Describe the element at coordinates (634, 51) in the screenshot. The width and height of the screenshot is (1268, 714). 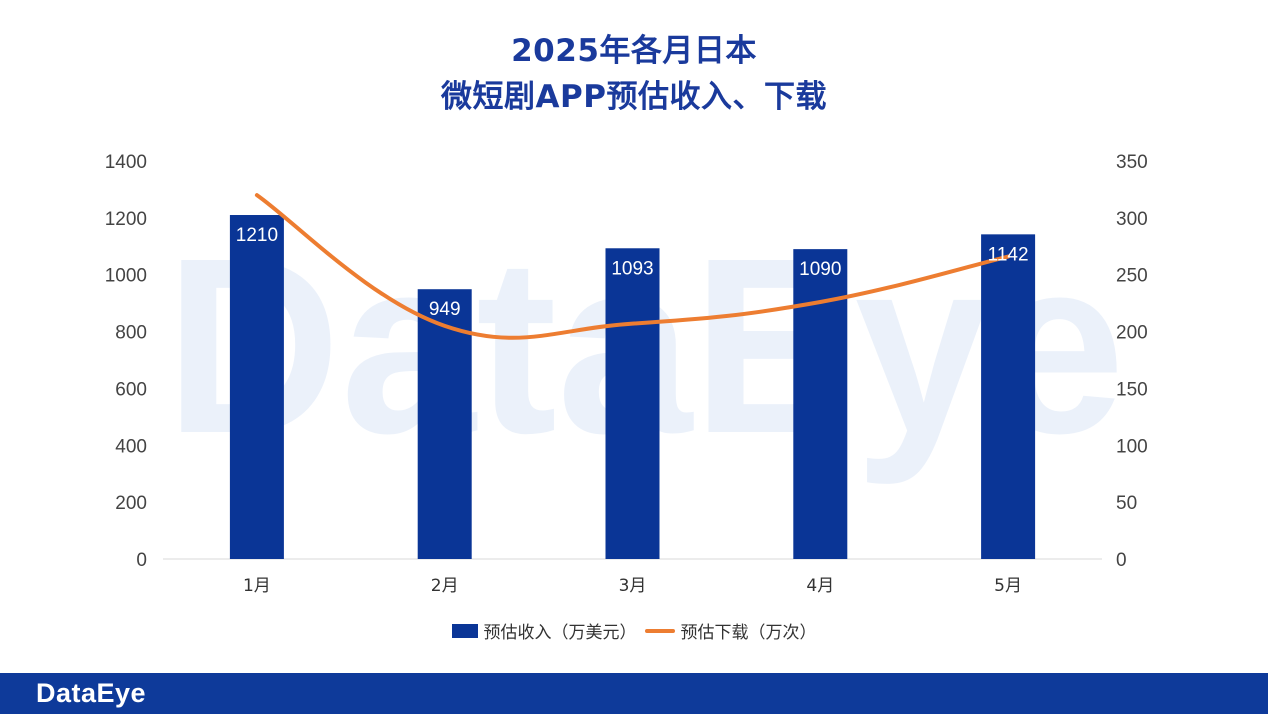
I see `chart-title-line1: 2025年各月日本` at that location.